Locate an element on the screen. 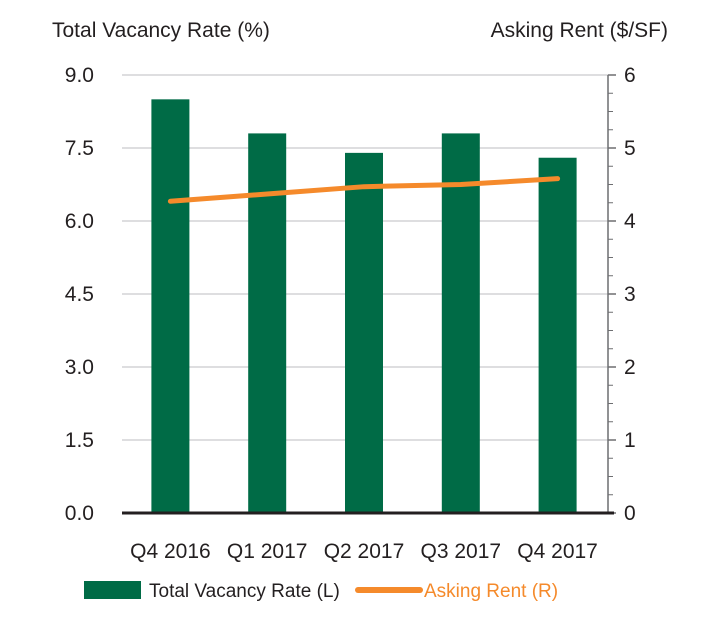 The image size is (711, 624). left-tick-label: 9.0 is located at coordinates (79, 75).